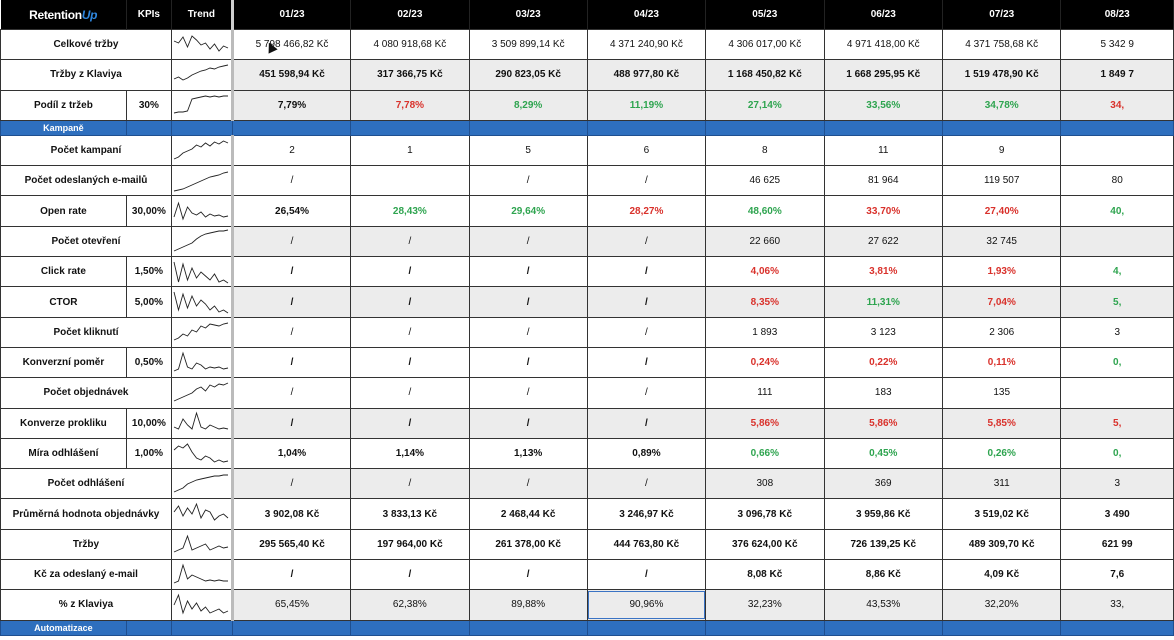 This screenshot has width=1174, height=640. Describe the element at coordinates (1117, 44) in the screenshot. I see `value-cell: 5 342 9` at that location.